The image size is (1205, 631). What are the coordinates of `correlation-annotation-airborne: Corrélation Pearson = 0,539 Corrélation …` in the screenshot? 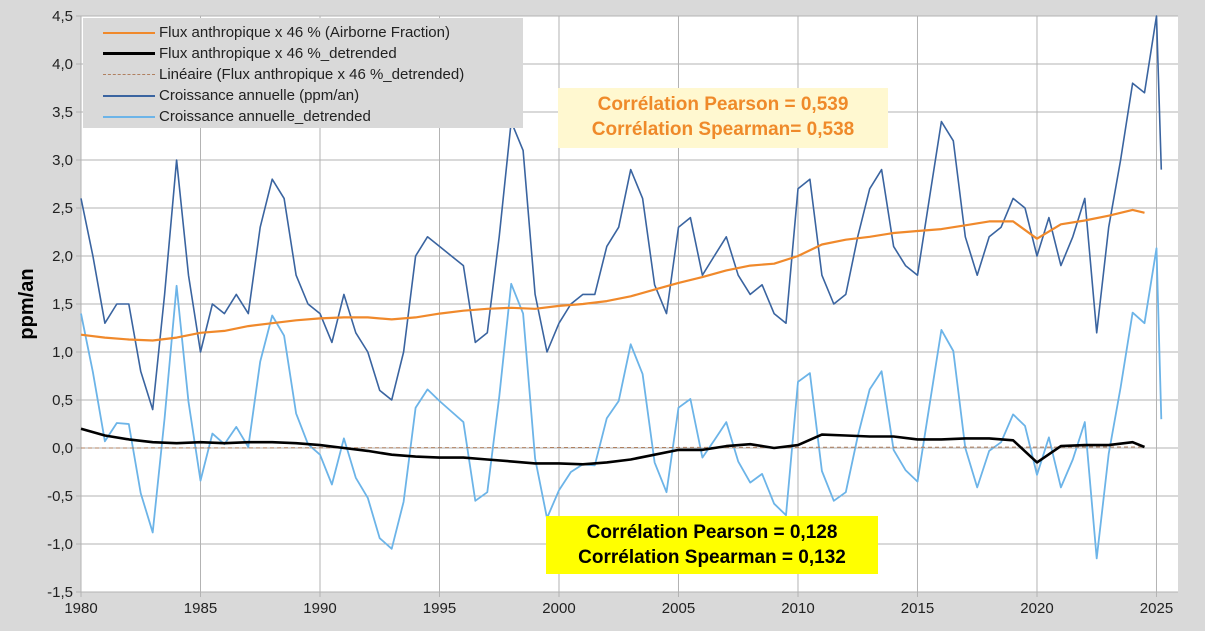 It's located at (723, 118).